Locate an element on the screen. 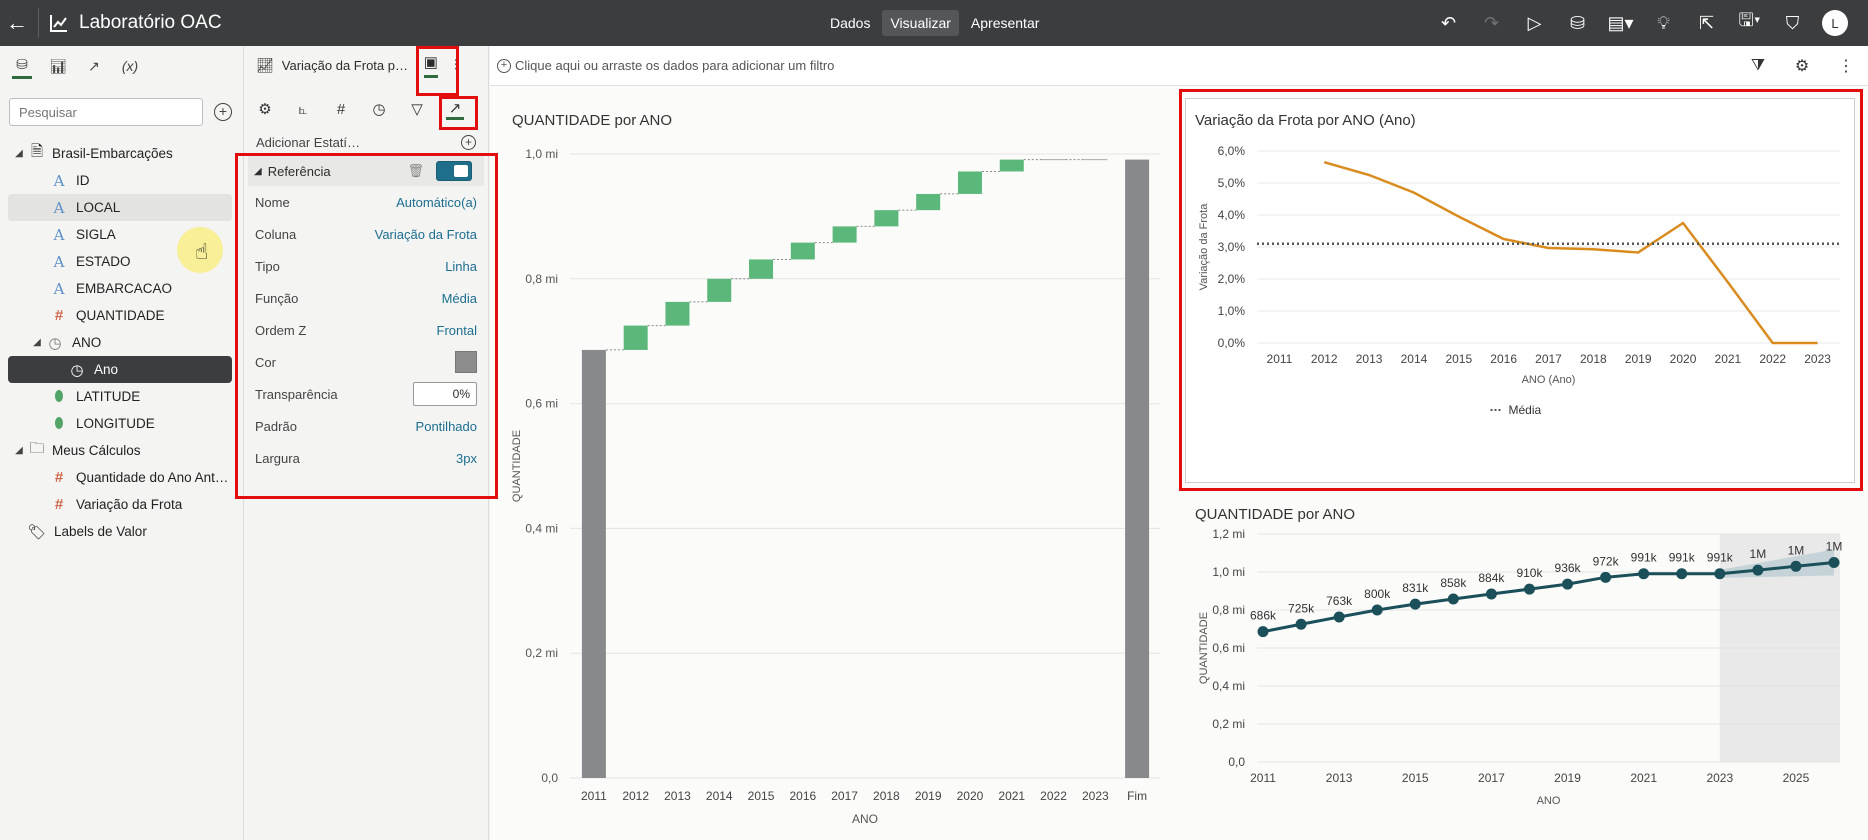 This screenshot has width=1868, height=840. visualizations-tab-icon: 📊︎ is located at coordinates (58, 65).